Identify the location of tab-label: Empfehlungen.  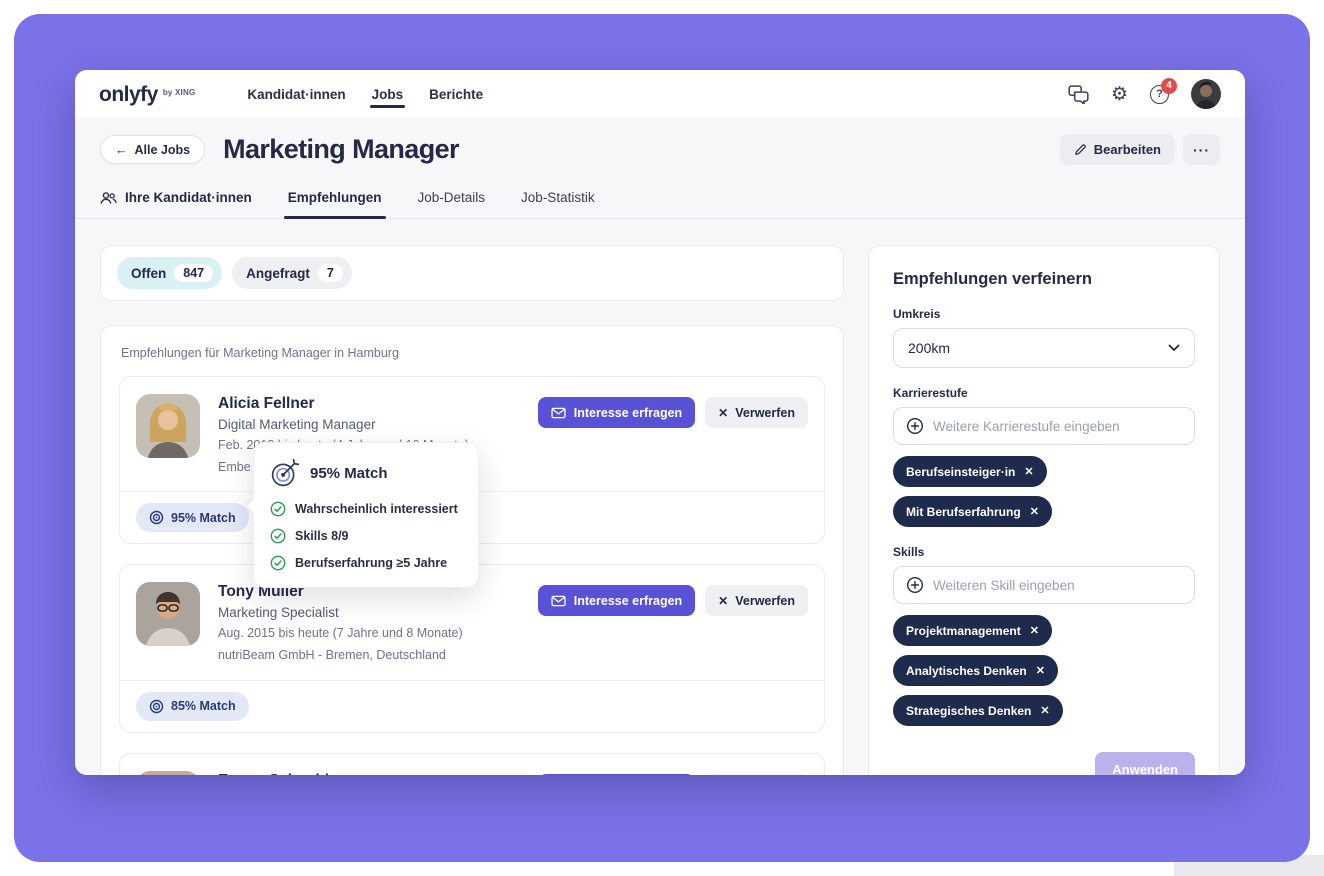
(334, 197).